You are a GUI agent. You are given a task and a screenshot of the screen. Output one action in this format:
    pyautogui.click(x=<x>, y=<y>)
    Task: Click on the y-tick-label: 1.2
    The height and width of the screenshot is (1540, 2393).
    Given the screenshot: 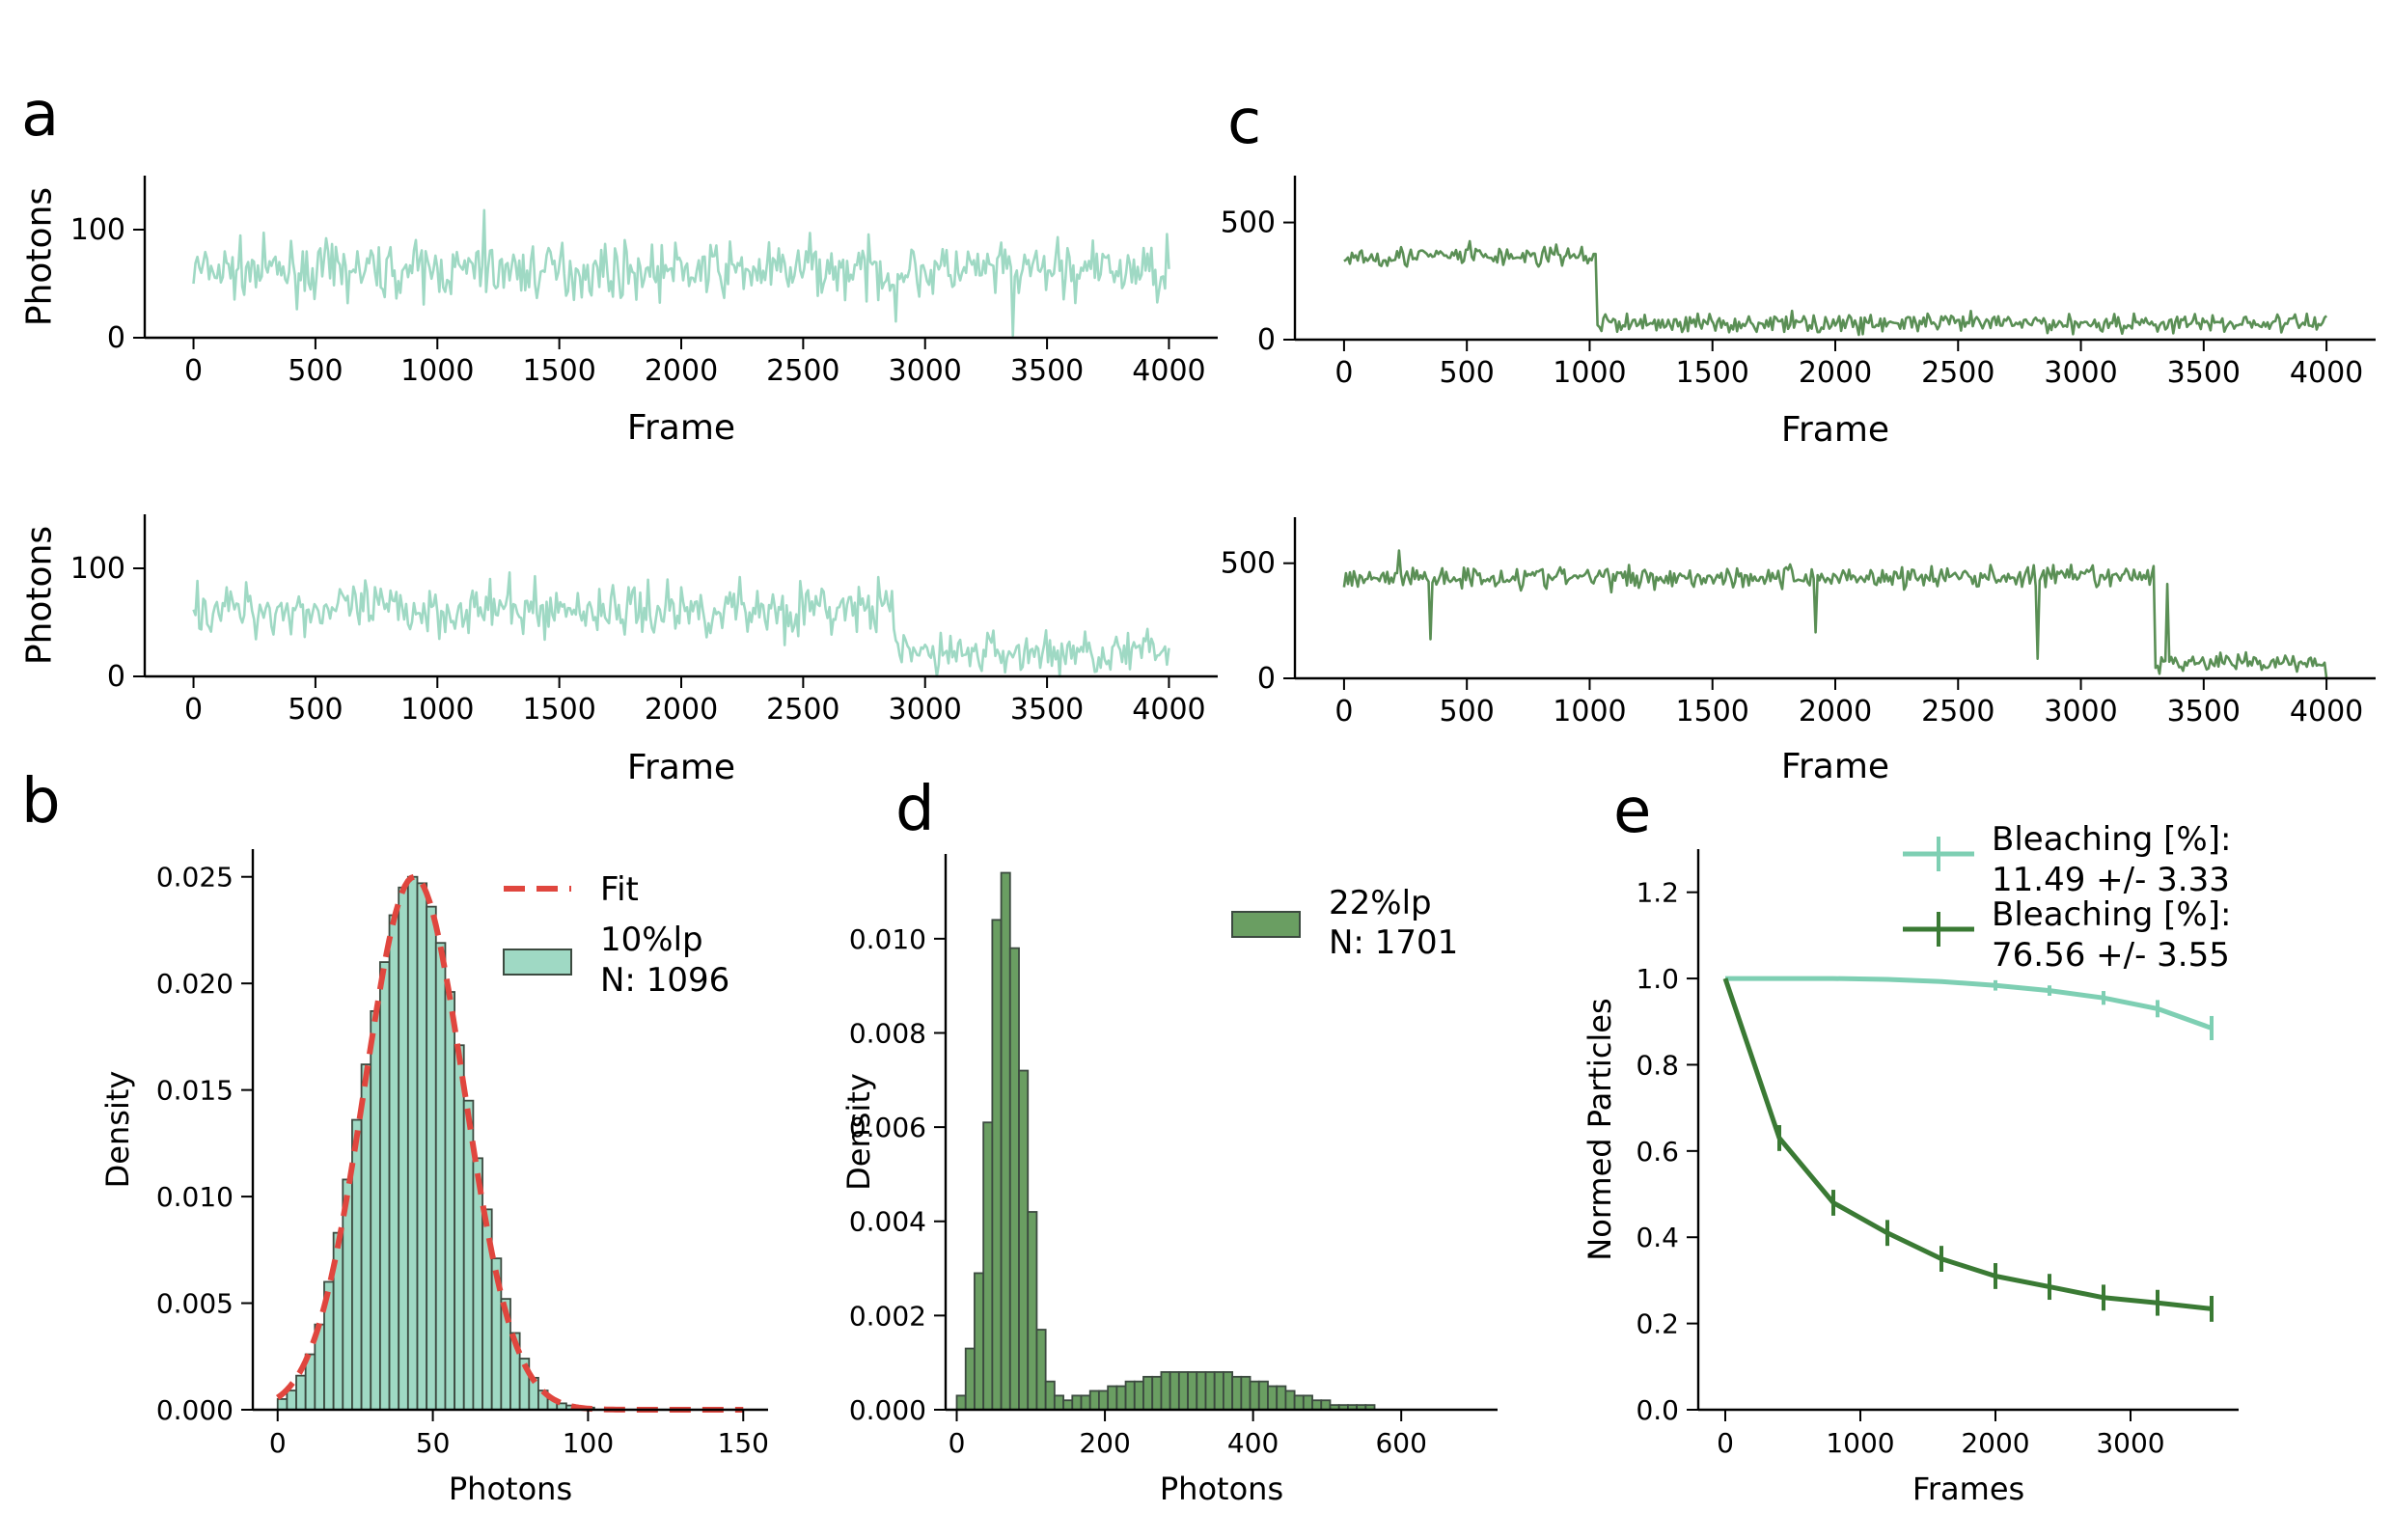 What is the action you would take?
    pyautogui.click(x=1657, y=893)
    